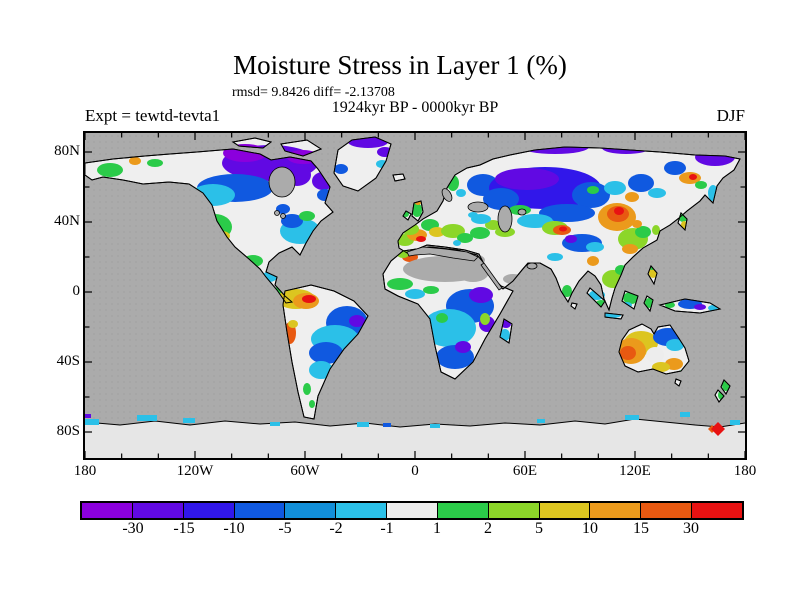  I want to click on colorbar-tick: -15, so click(184, 528).